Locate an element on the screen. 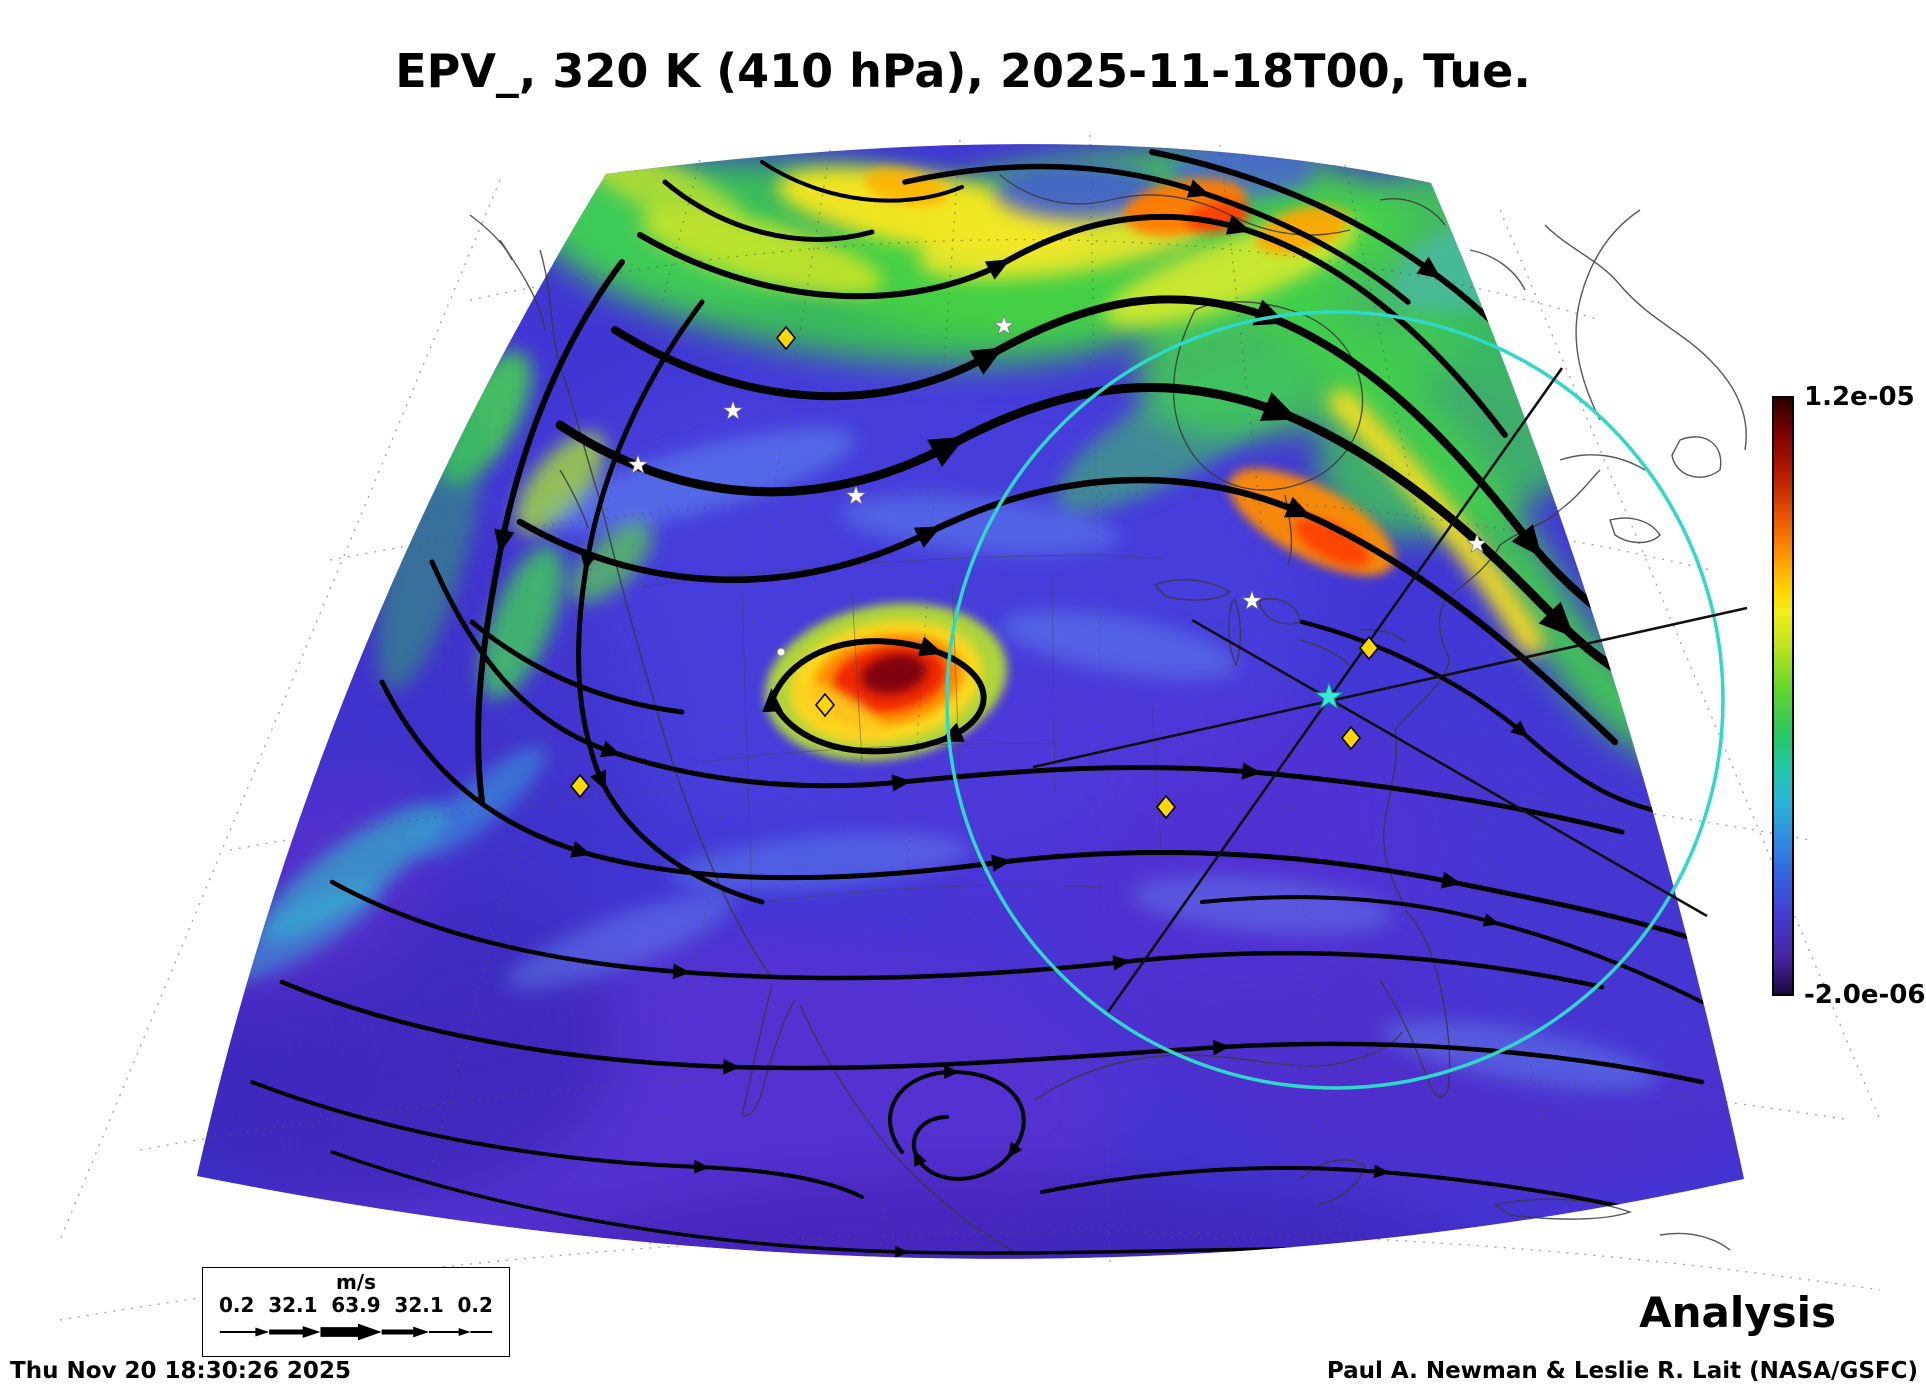  white-dot-marker is located at coordinates (781, 652).